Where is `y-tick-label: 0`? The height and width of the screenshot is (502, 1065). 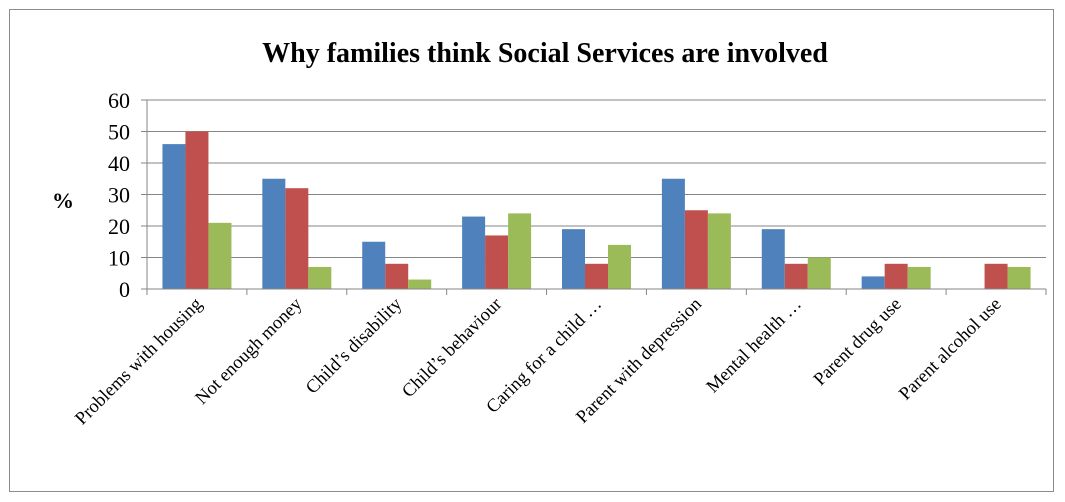 y-tick-label: 0 is located at coordinates (124, 289).